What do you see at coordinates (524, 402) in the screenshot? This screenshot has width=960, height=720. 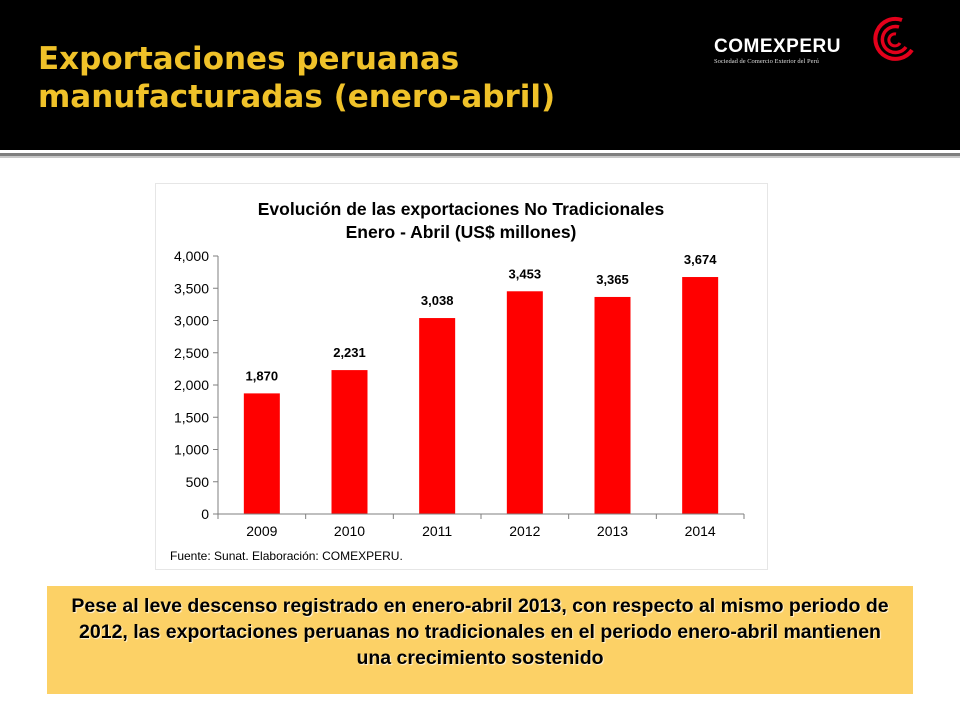 I see `bar-2012` at bounding box center [524, 402].